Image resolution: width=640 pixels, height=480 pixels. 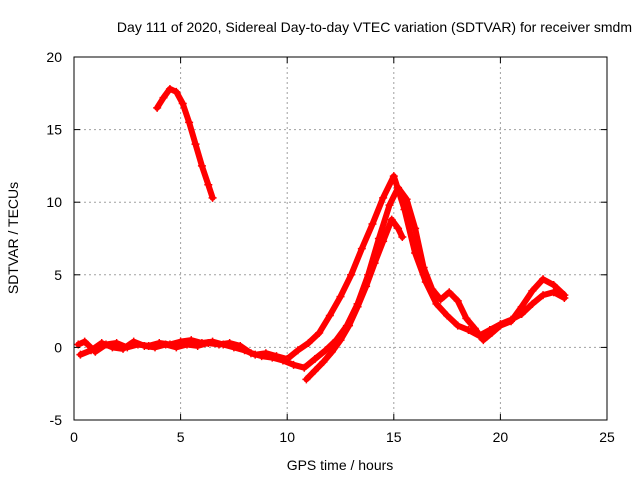 I want to click on y-tick-label: -5, so click(x=56, y=420).